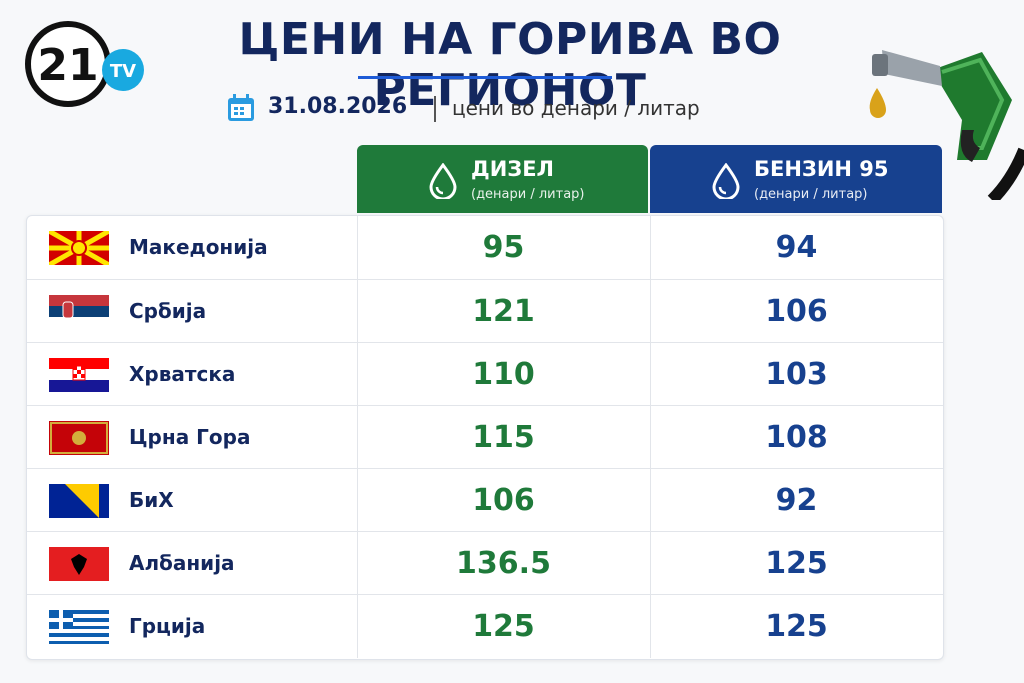 The image size is (1024, 683). I want to click on column-header-diesel: ДИЗЕЛ (денари / литар), so click(502, 179).